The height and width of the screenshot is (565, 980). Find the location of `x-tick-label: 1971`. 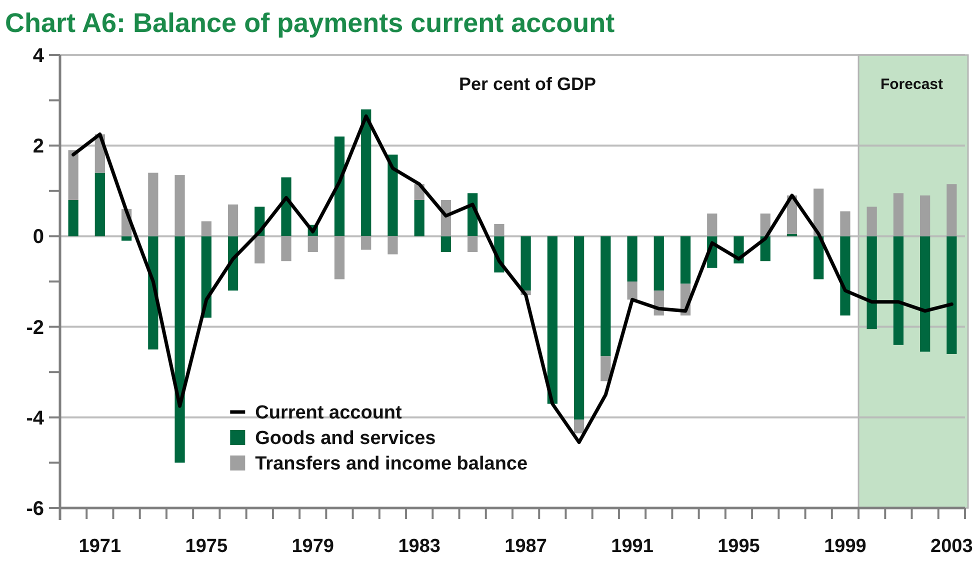

x-tick-label: 1971 is located at coordinates (100, 546).